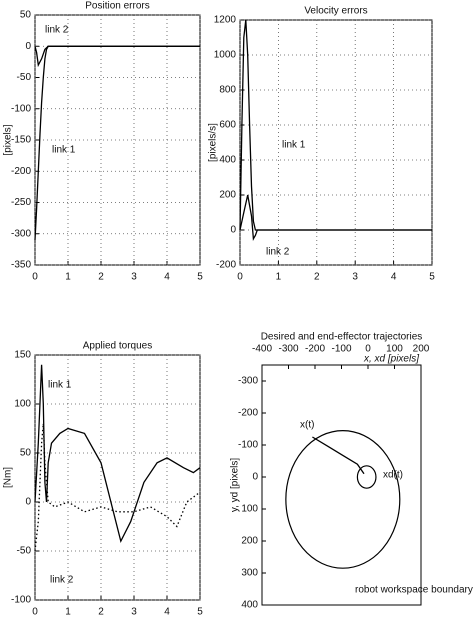 This screenshot has width=474, height=620. Describe the element at coordinates (262, 349) in the screenshot. I see `x-tick-label: -400` at that location.